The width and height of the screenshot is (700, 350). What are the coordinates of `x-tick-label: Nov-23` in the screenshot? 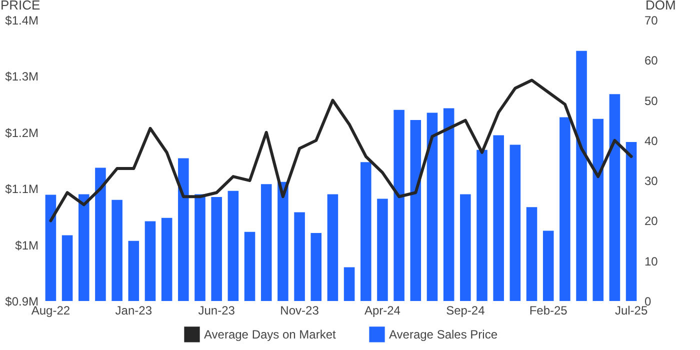 It's located at (300, 311).